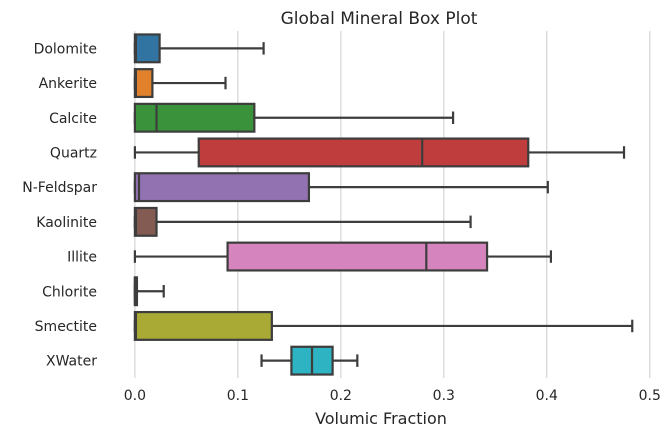  I want to click on y-tick-label: Dolomite, so click(65, 49).